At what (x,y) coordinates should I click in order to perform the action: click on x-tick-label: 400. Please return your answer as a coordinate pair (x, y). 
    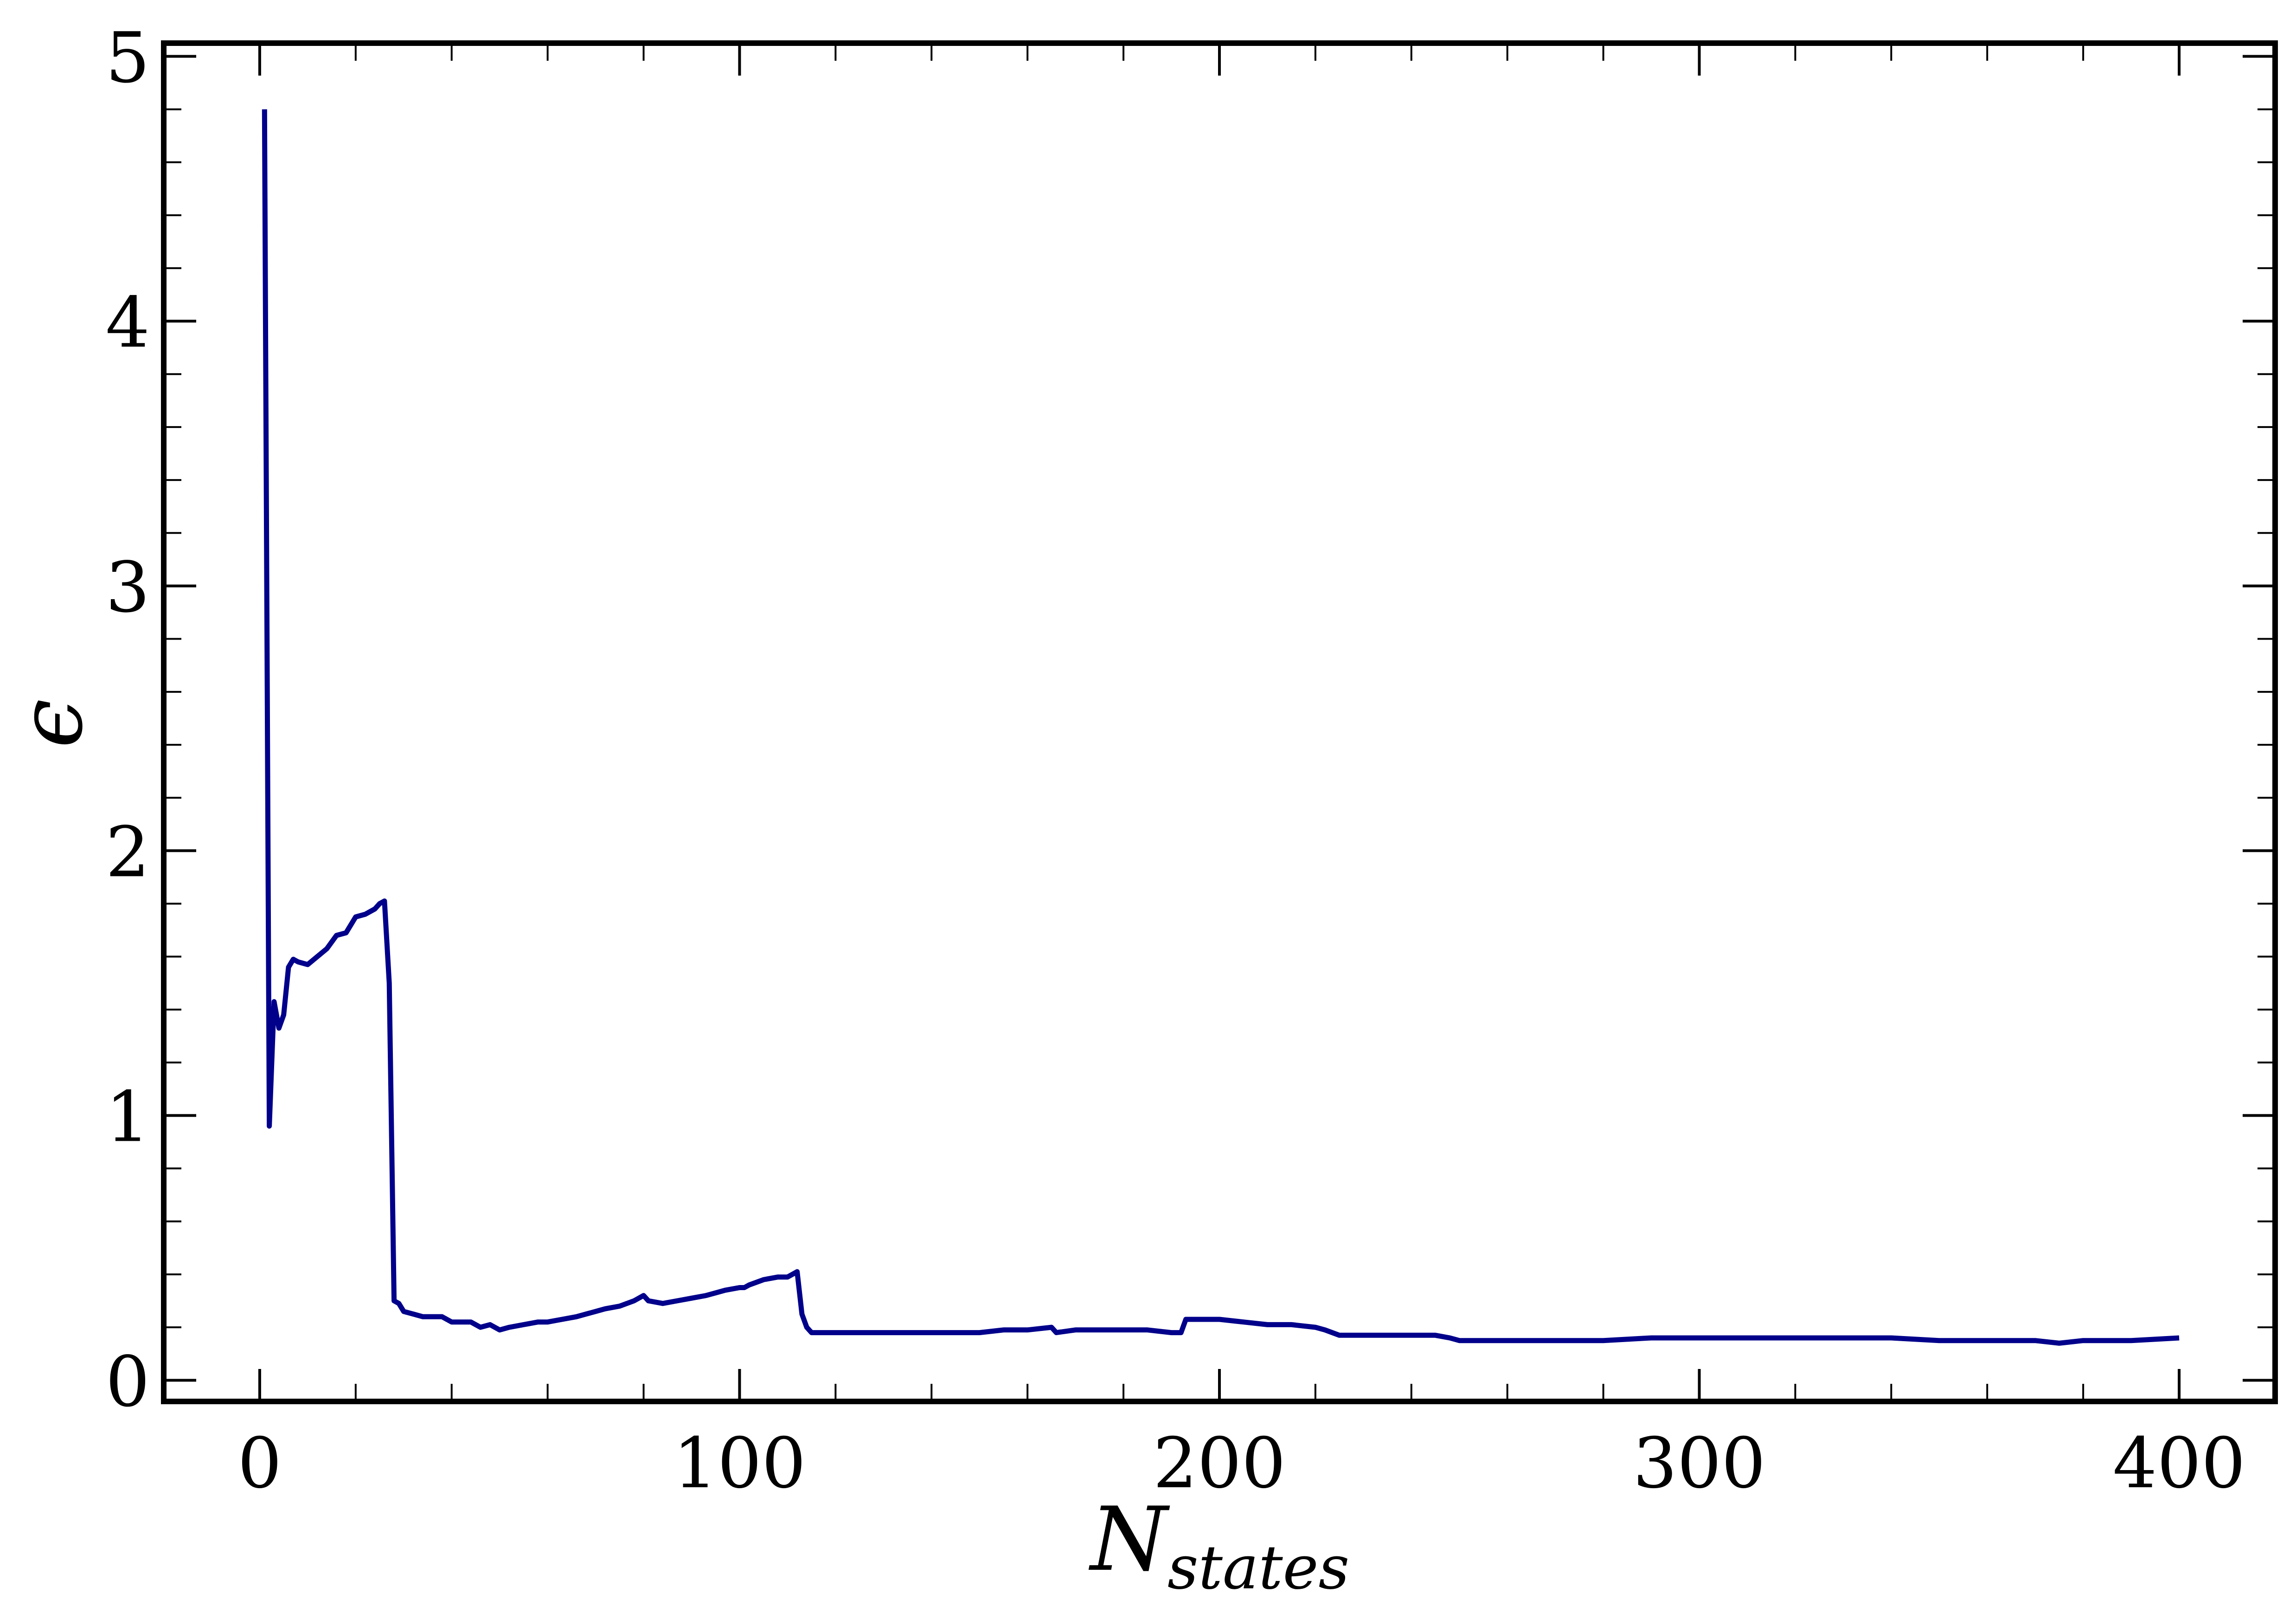
    Looking at the image, I should click on (2179, 1463).